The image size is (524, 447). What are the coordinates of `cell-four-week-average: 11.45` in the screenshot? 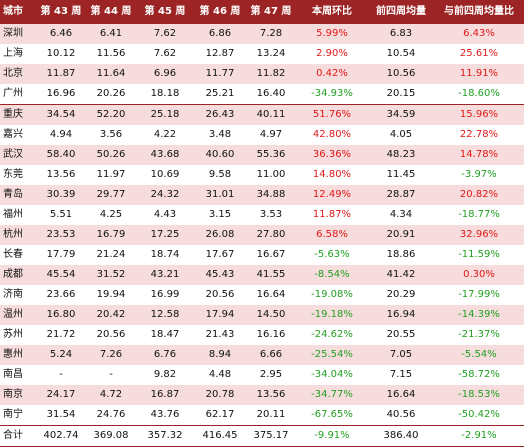 It's located at (401, 175).